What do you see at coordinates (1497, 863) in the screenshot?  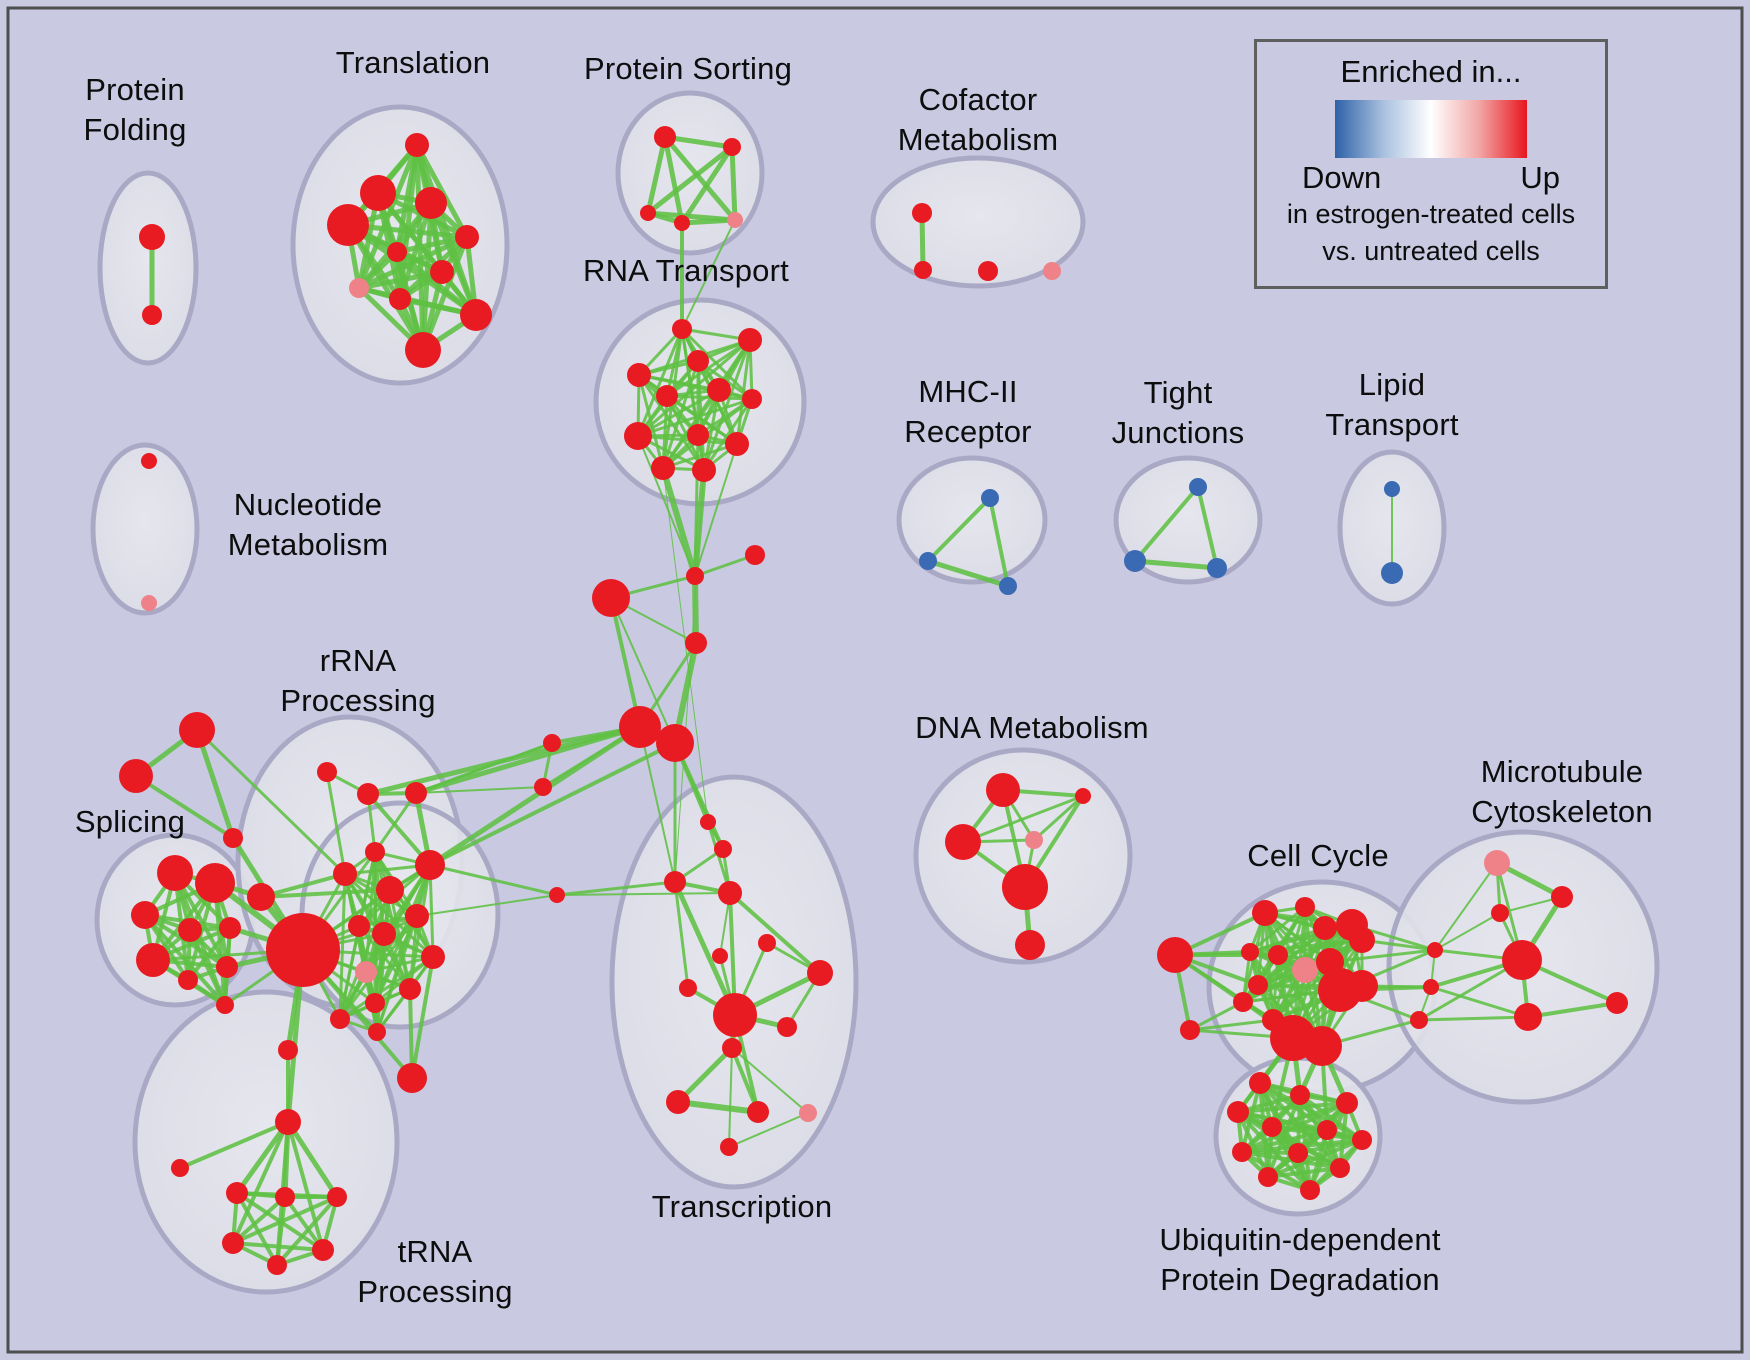 I see `network-node-mt1` at bounding box center [1497, 863].